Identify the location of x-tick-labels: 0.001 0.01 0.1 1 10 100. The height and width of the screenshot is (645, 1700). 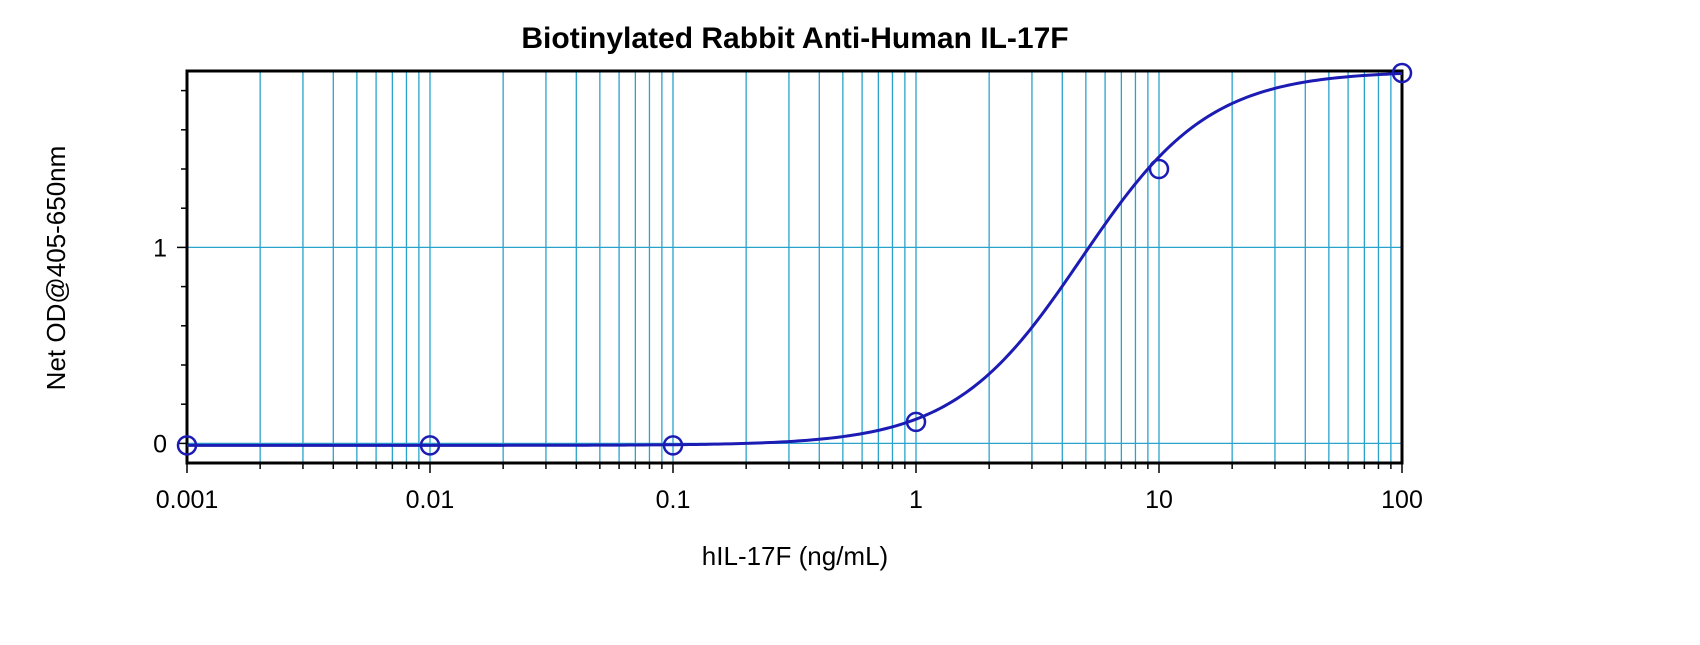
(789, 500).